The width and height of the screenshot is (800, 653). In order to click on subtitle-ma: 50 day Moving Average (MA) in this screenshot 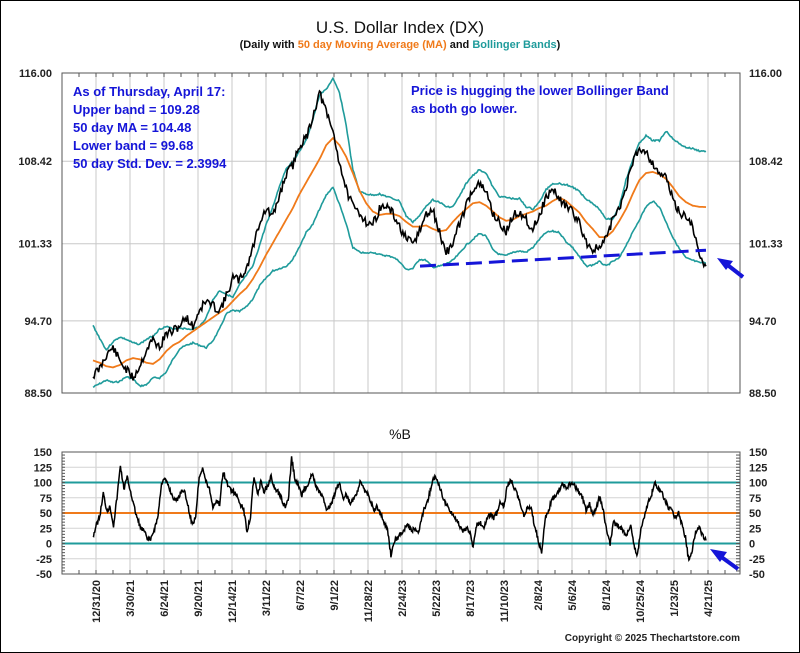, I will do `click(372, 45)`.